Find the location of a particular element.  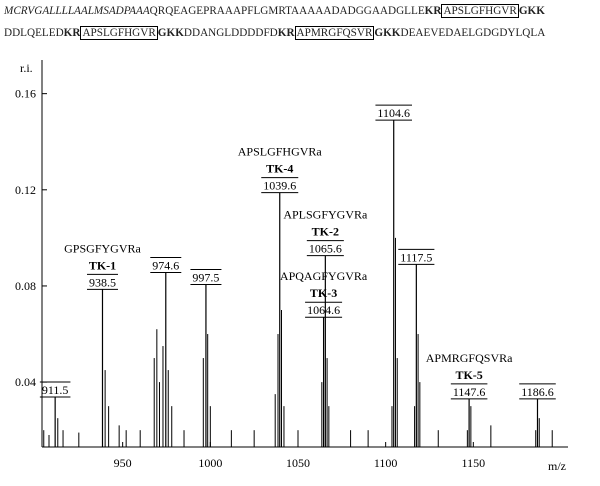

peak-peptide: APMRGFQSVRa is located at coordinates (469, 358).